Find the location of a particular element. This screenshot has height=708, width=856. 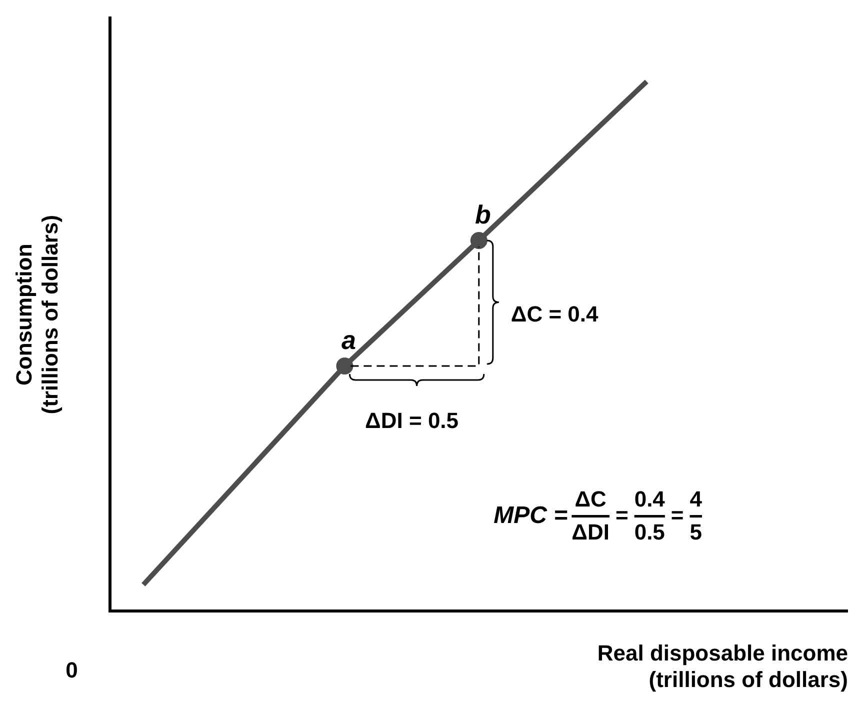

text: 0 is located at coordinates (72, 669).